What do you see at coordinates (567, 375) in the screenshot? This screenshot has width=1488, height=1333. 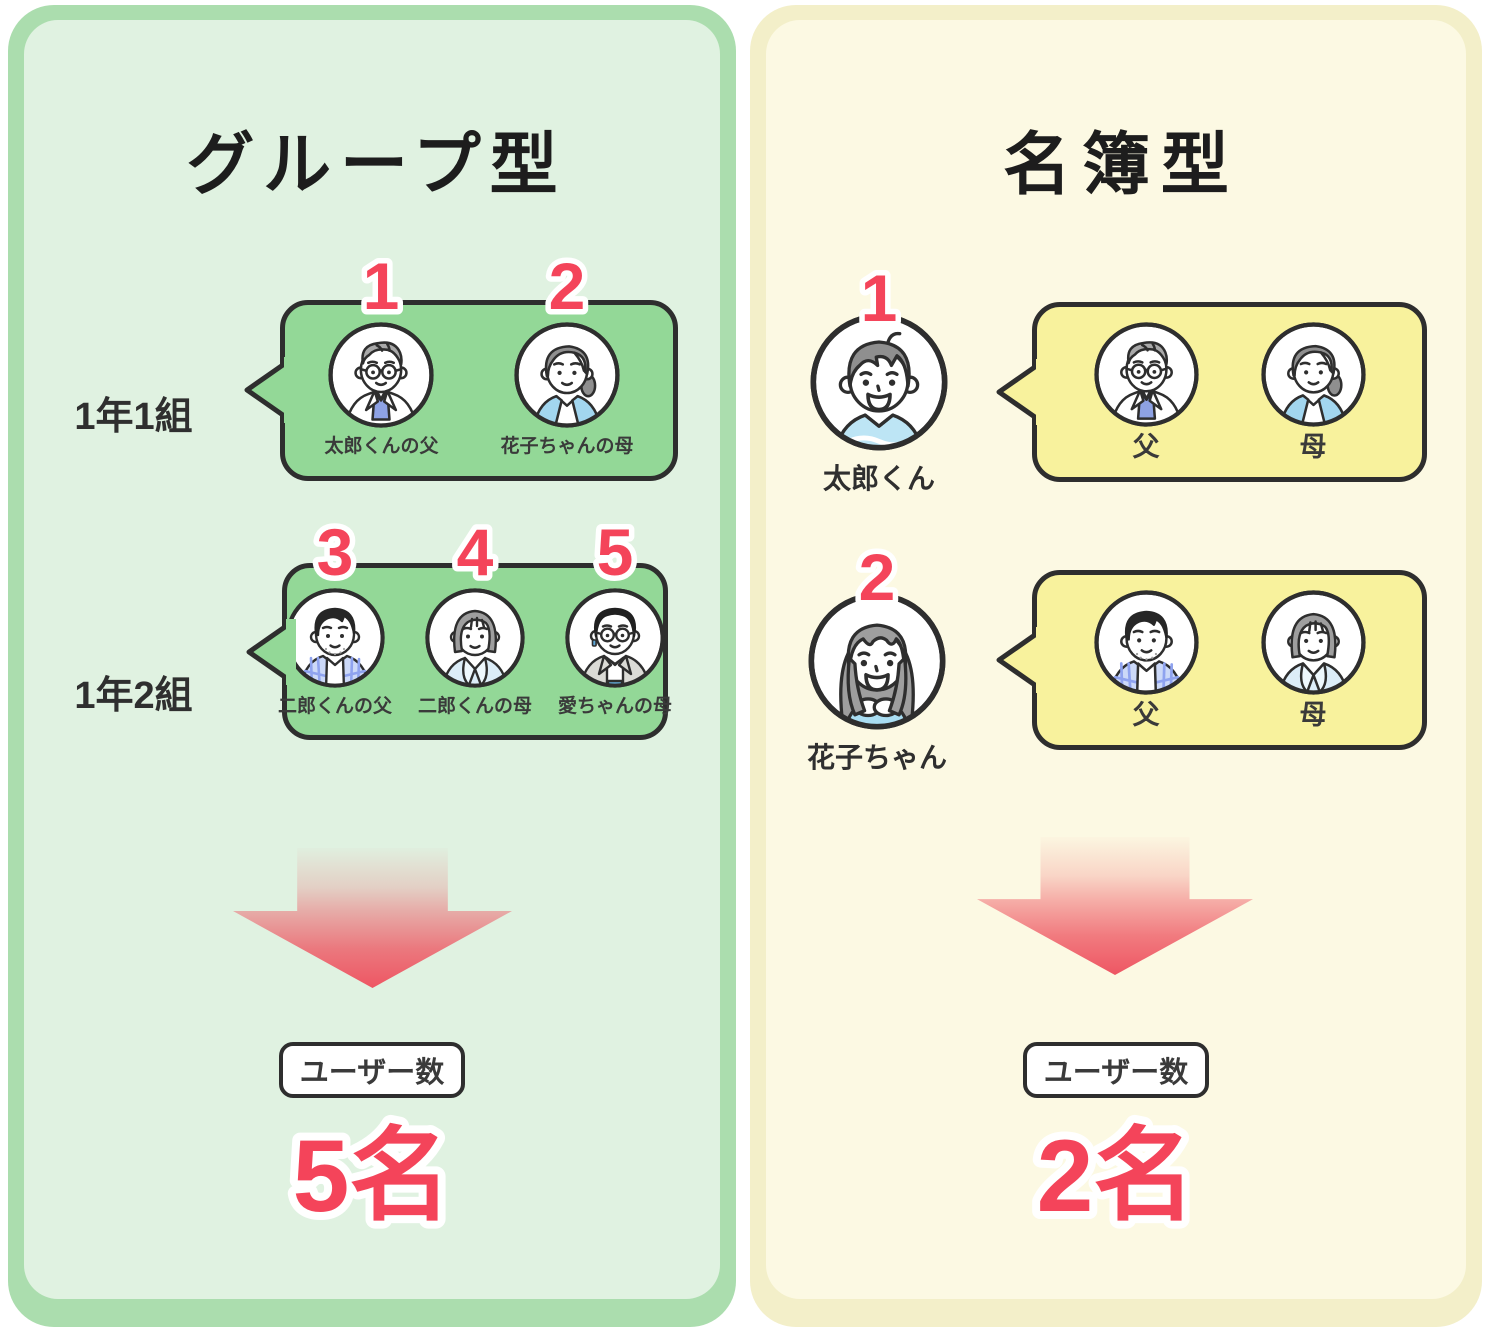 I see `avatar-hanako-mother-icon` at bounding box center [567, 375].